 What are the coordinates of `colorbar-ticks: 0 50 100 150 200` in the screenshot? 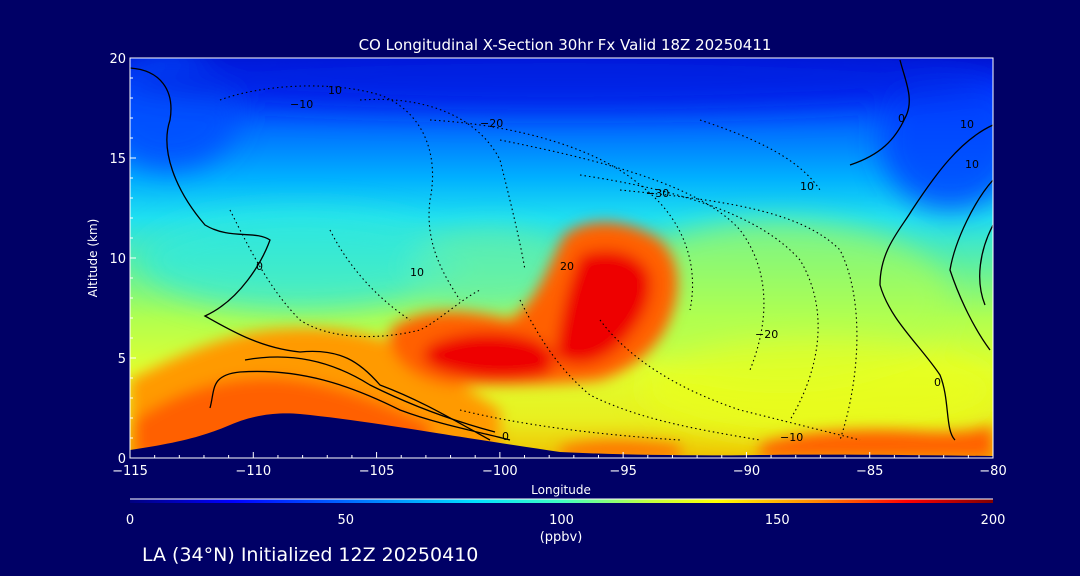 It's located at (566, 520).